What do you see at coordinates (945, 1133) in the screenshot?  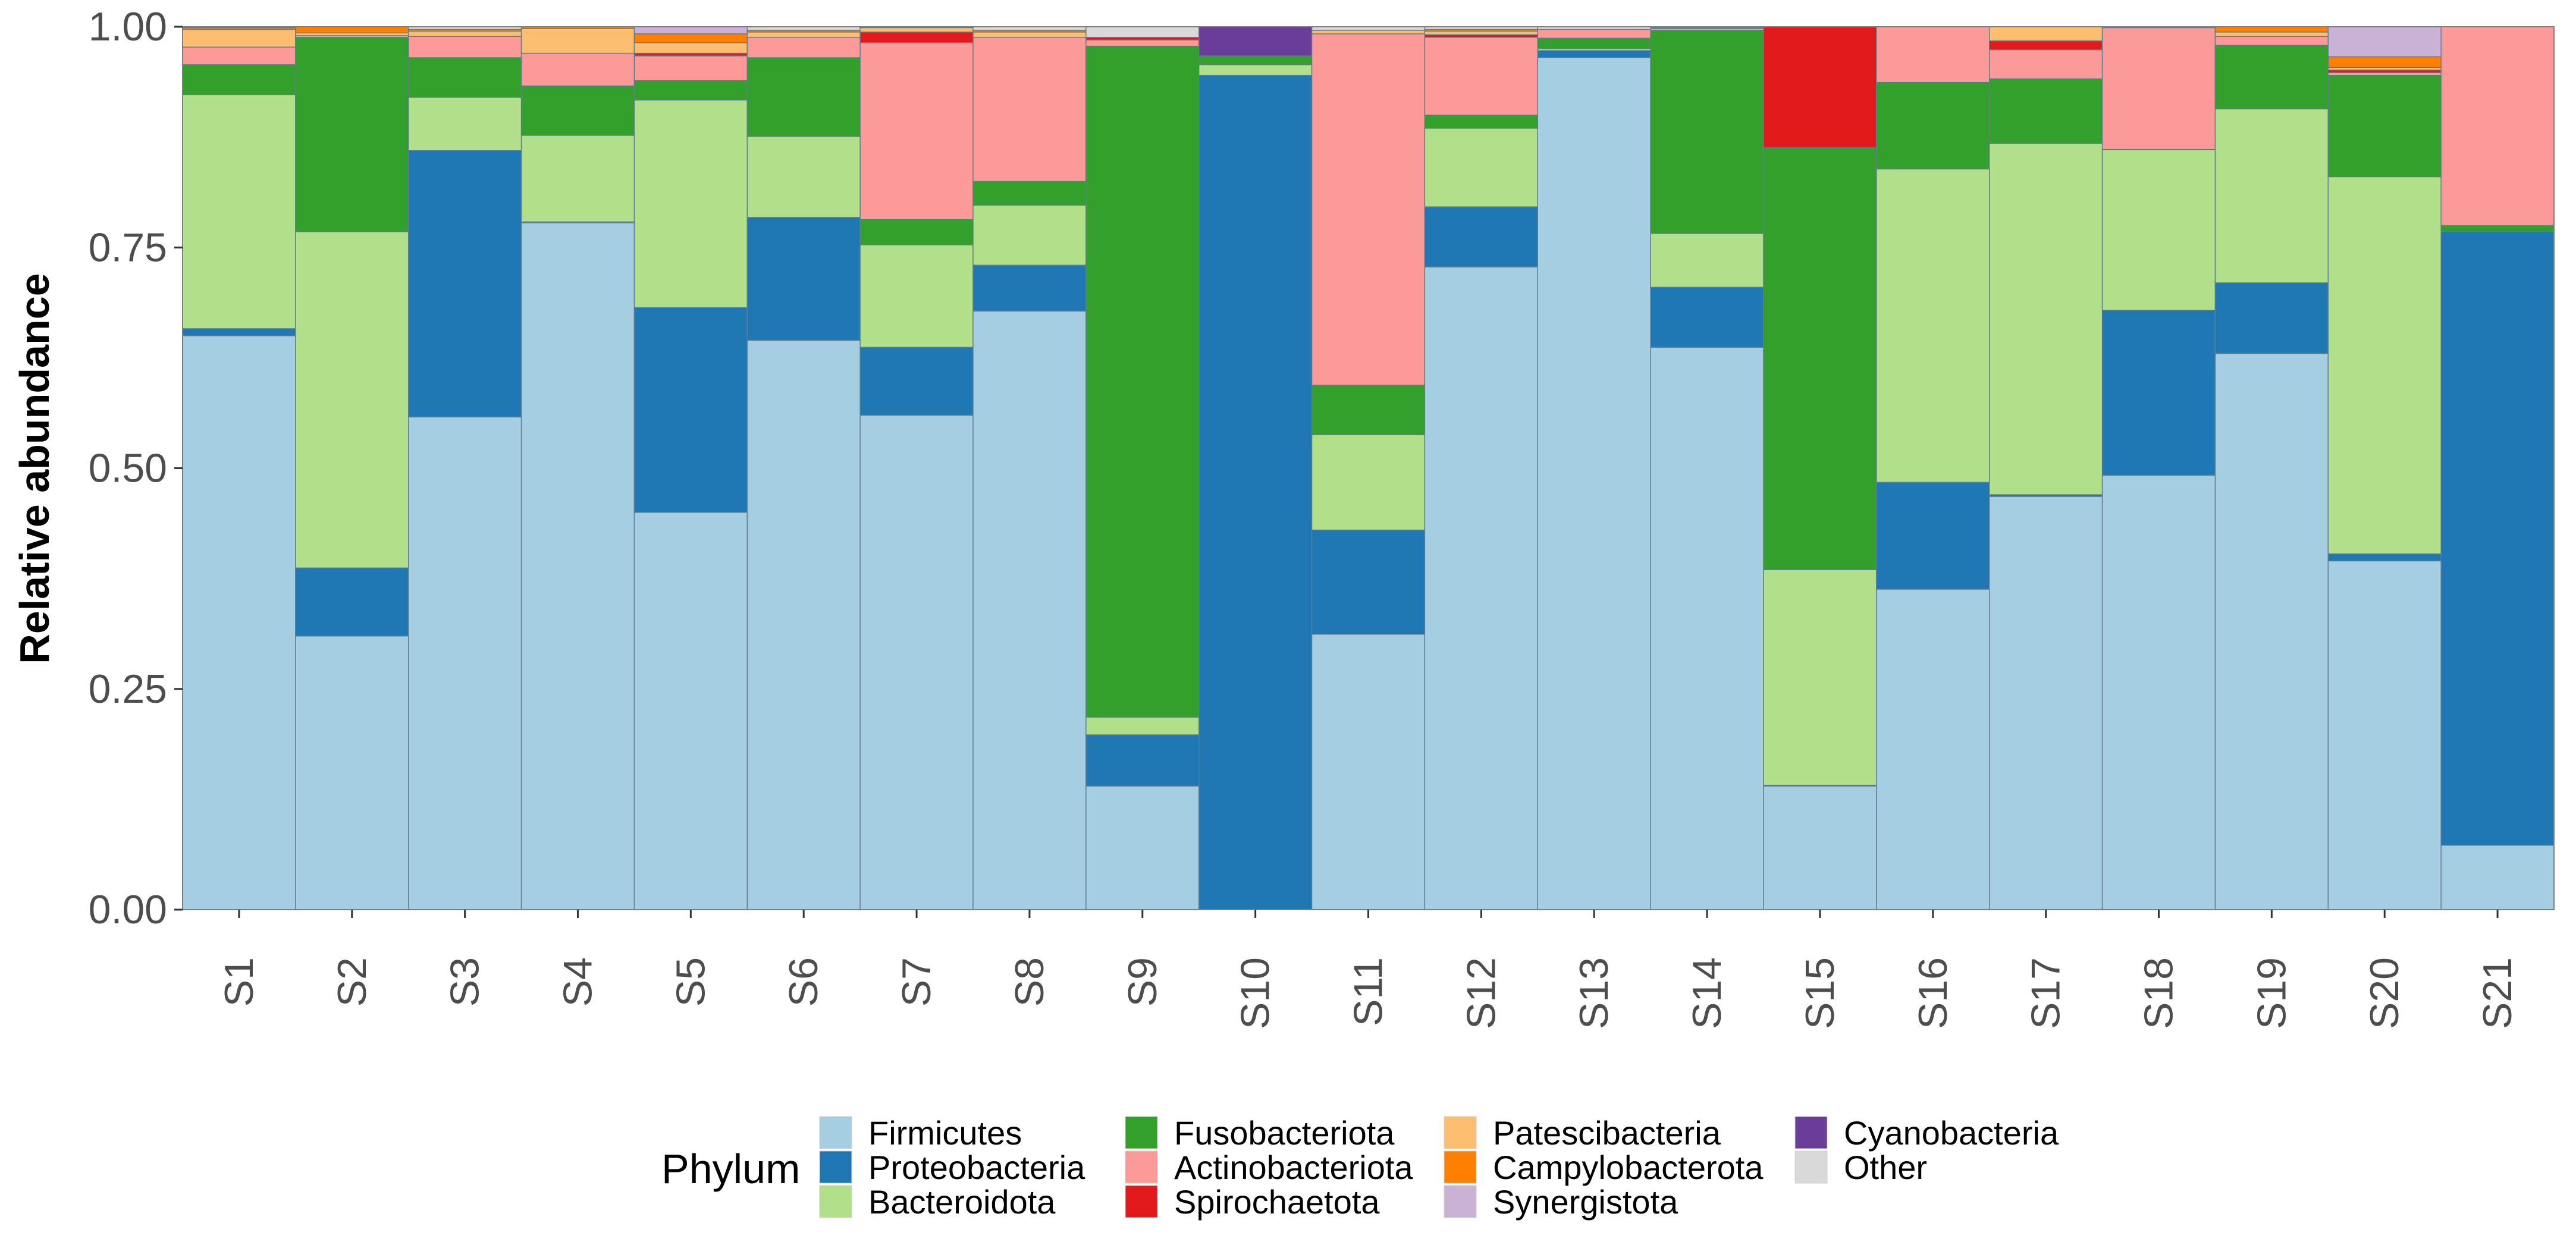 I see `legend-label-firmicutes: Firmicutes` at bounding box center [945, 1133].